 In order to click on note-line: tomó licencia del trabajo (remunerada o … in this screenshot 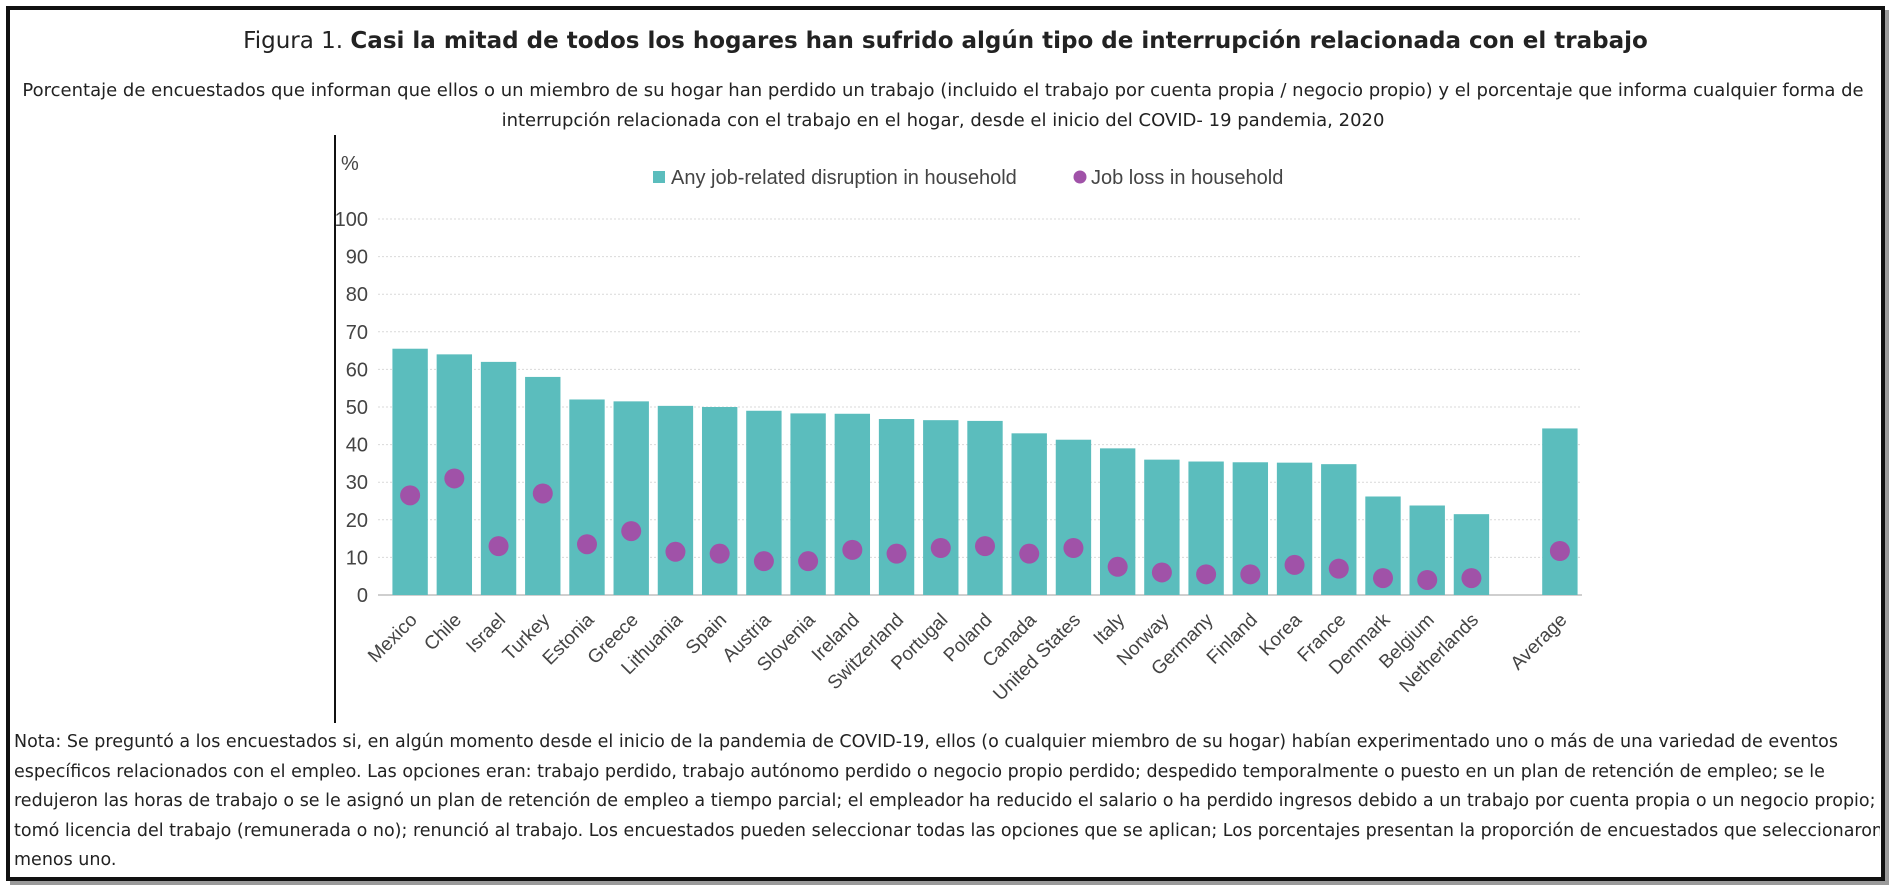, I will do `click(947, 830)`.